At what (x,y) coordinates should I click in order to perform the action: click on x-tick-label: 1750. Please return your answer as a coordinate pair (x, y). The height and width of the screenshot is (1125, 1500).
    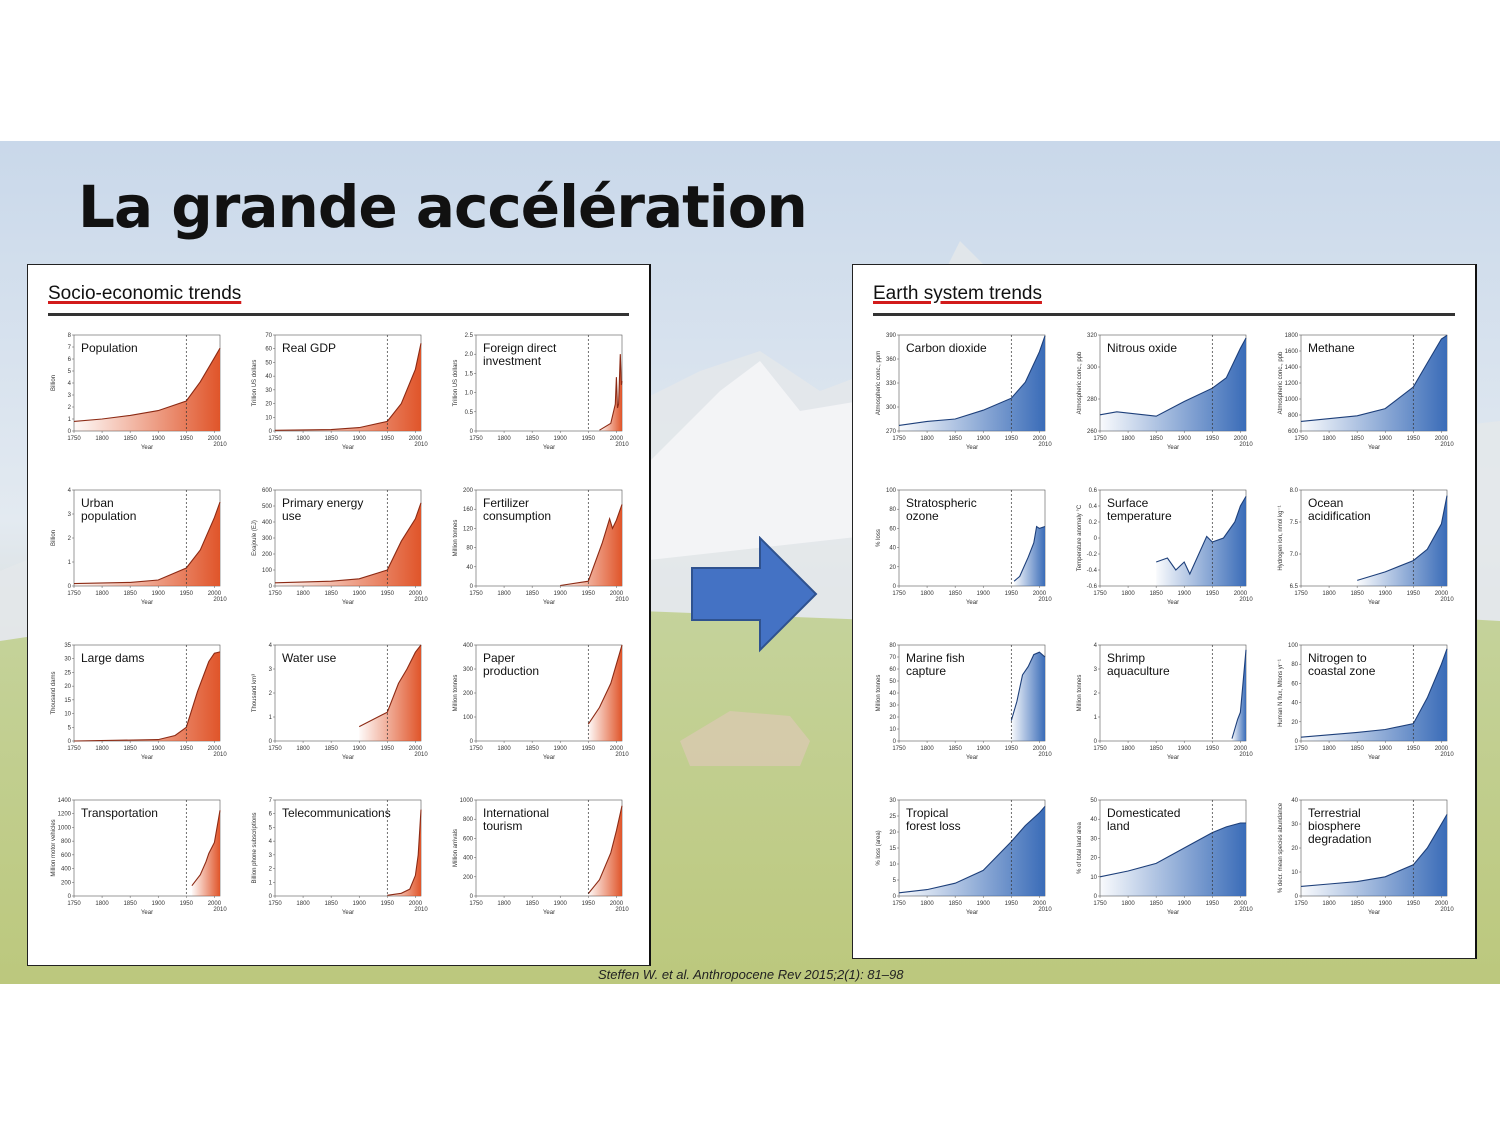
    Looking at the image, I should click on (1100, 904).